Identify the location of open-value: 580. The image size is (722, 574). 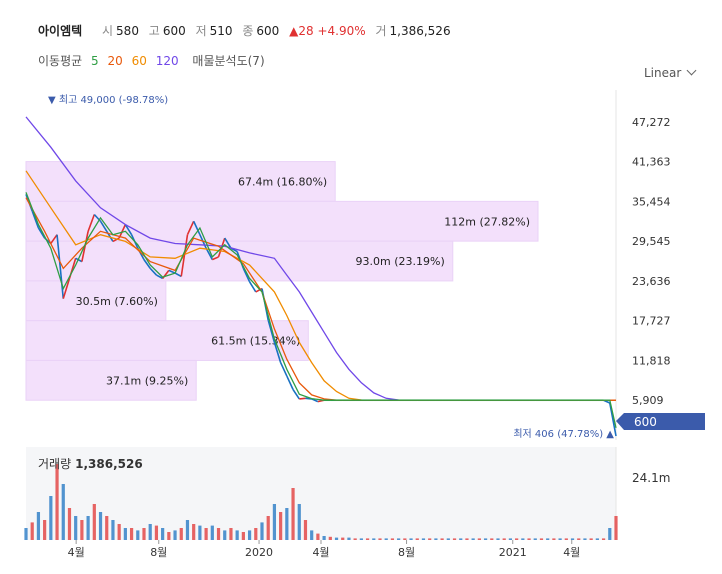
(127, 31).